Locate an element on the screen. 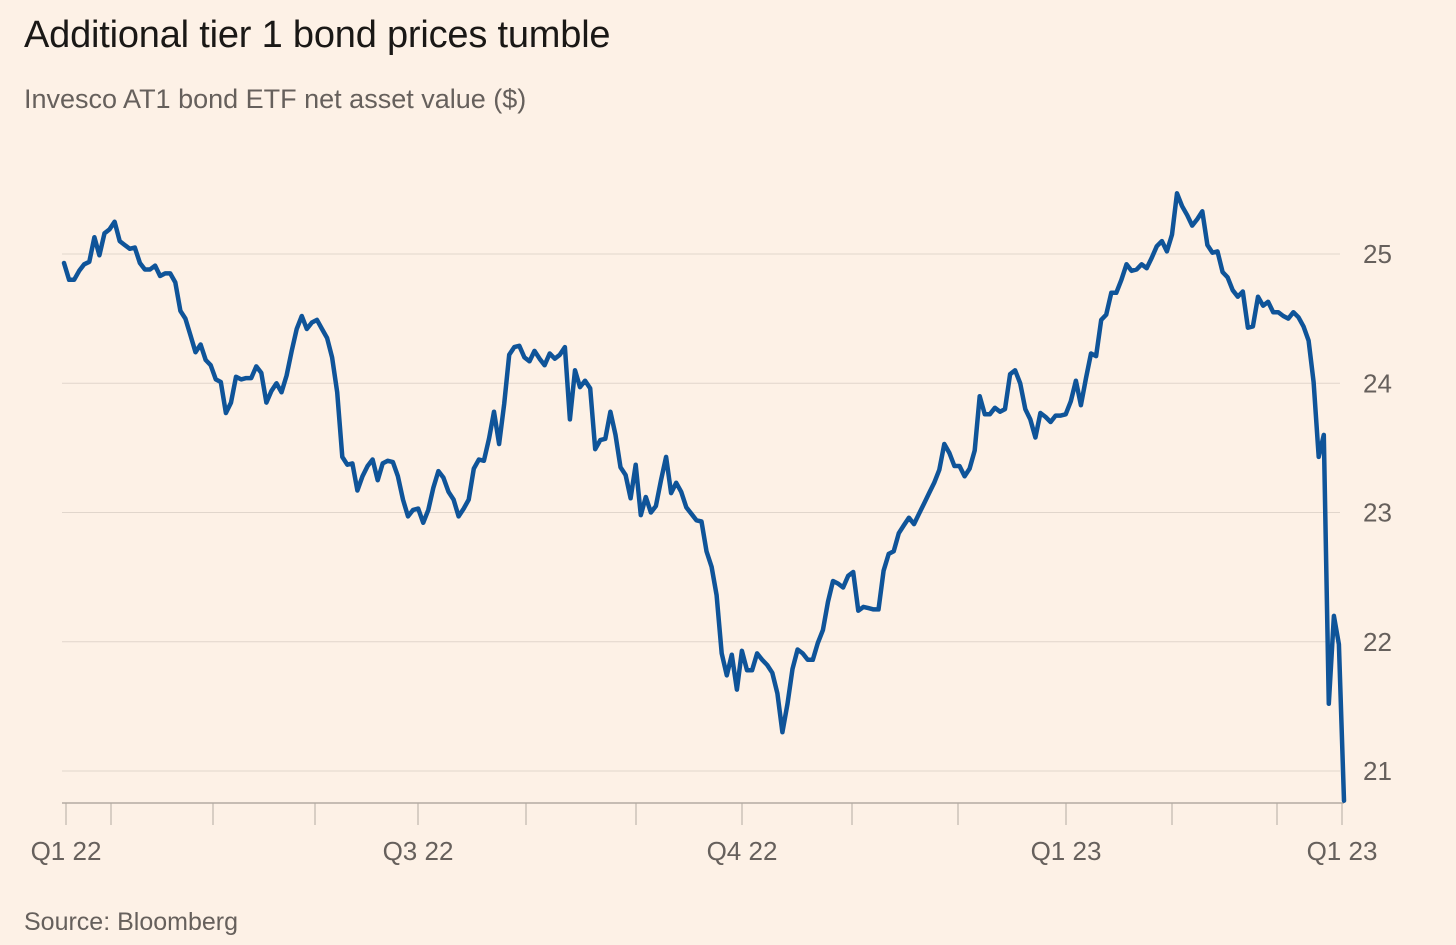 This screenshot has height=945, width=1456. y-tick-label: 24 is located at coordinates (1377, 383).